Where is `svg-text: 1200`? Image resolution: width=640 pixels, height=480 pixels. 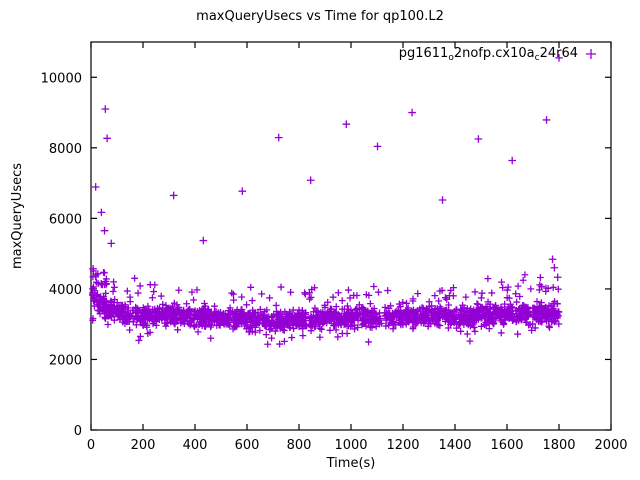
svg-text: 1200 is located at coordinates (402, 445).